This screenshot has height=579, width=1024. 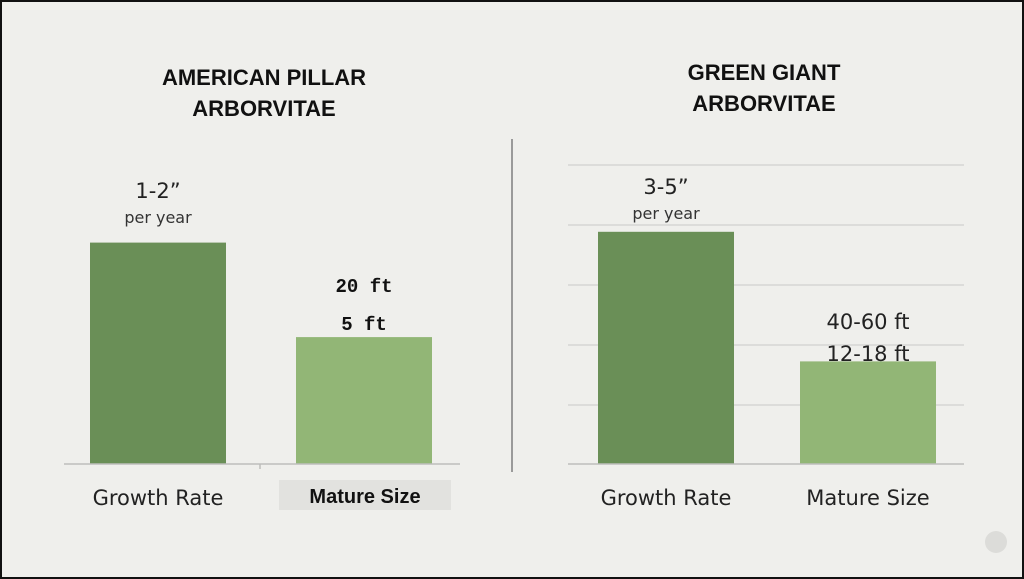 What do you see at coordinates (665, 187) in the screenshot?
I see `right-bar-growth-rate-value: 3-5”` at bounding box center [665, 187].